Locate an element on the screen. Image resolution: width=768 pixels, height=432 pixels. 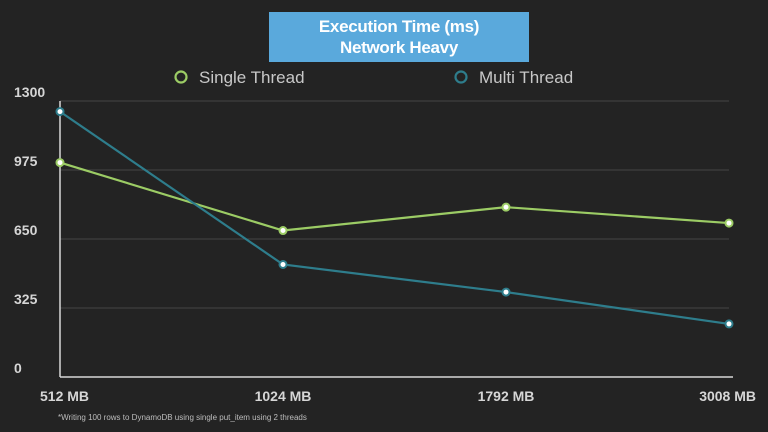
y-tick-label-1300: 1300 is located at coordinates (29, 92).